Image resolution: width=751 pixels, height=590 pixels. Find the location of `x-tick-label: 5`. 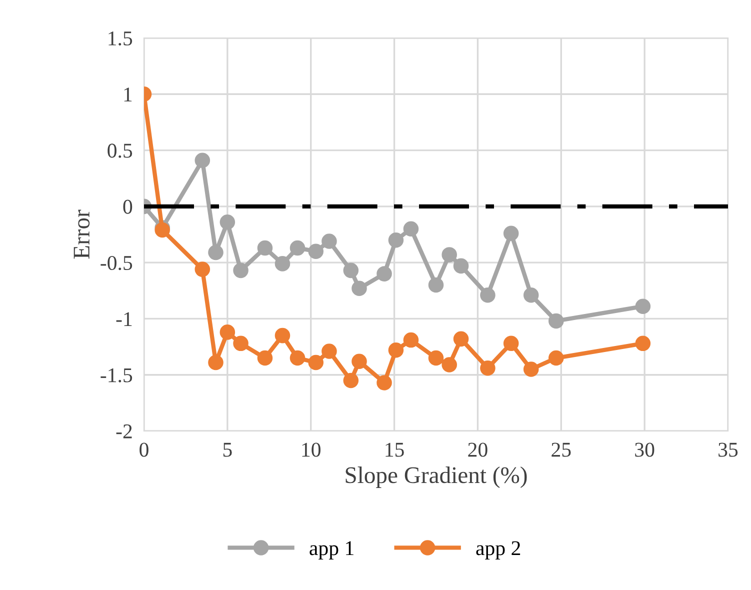

x-tick-label: 5 is located at coordinates (227, 449).